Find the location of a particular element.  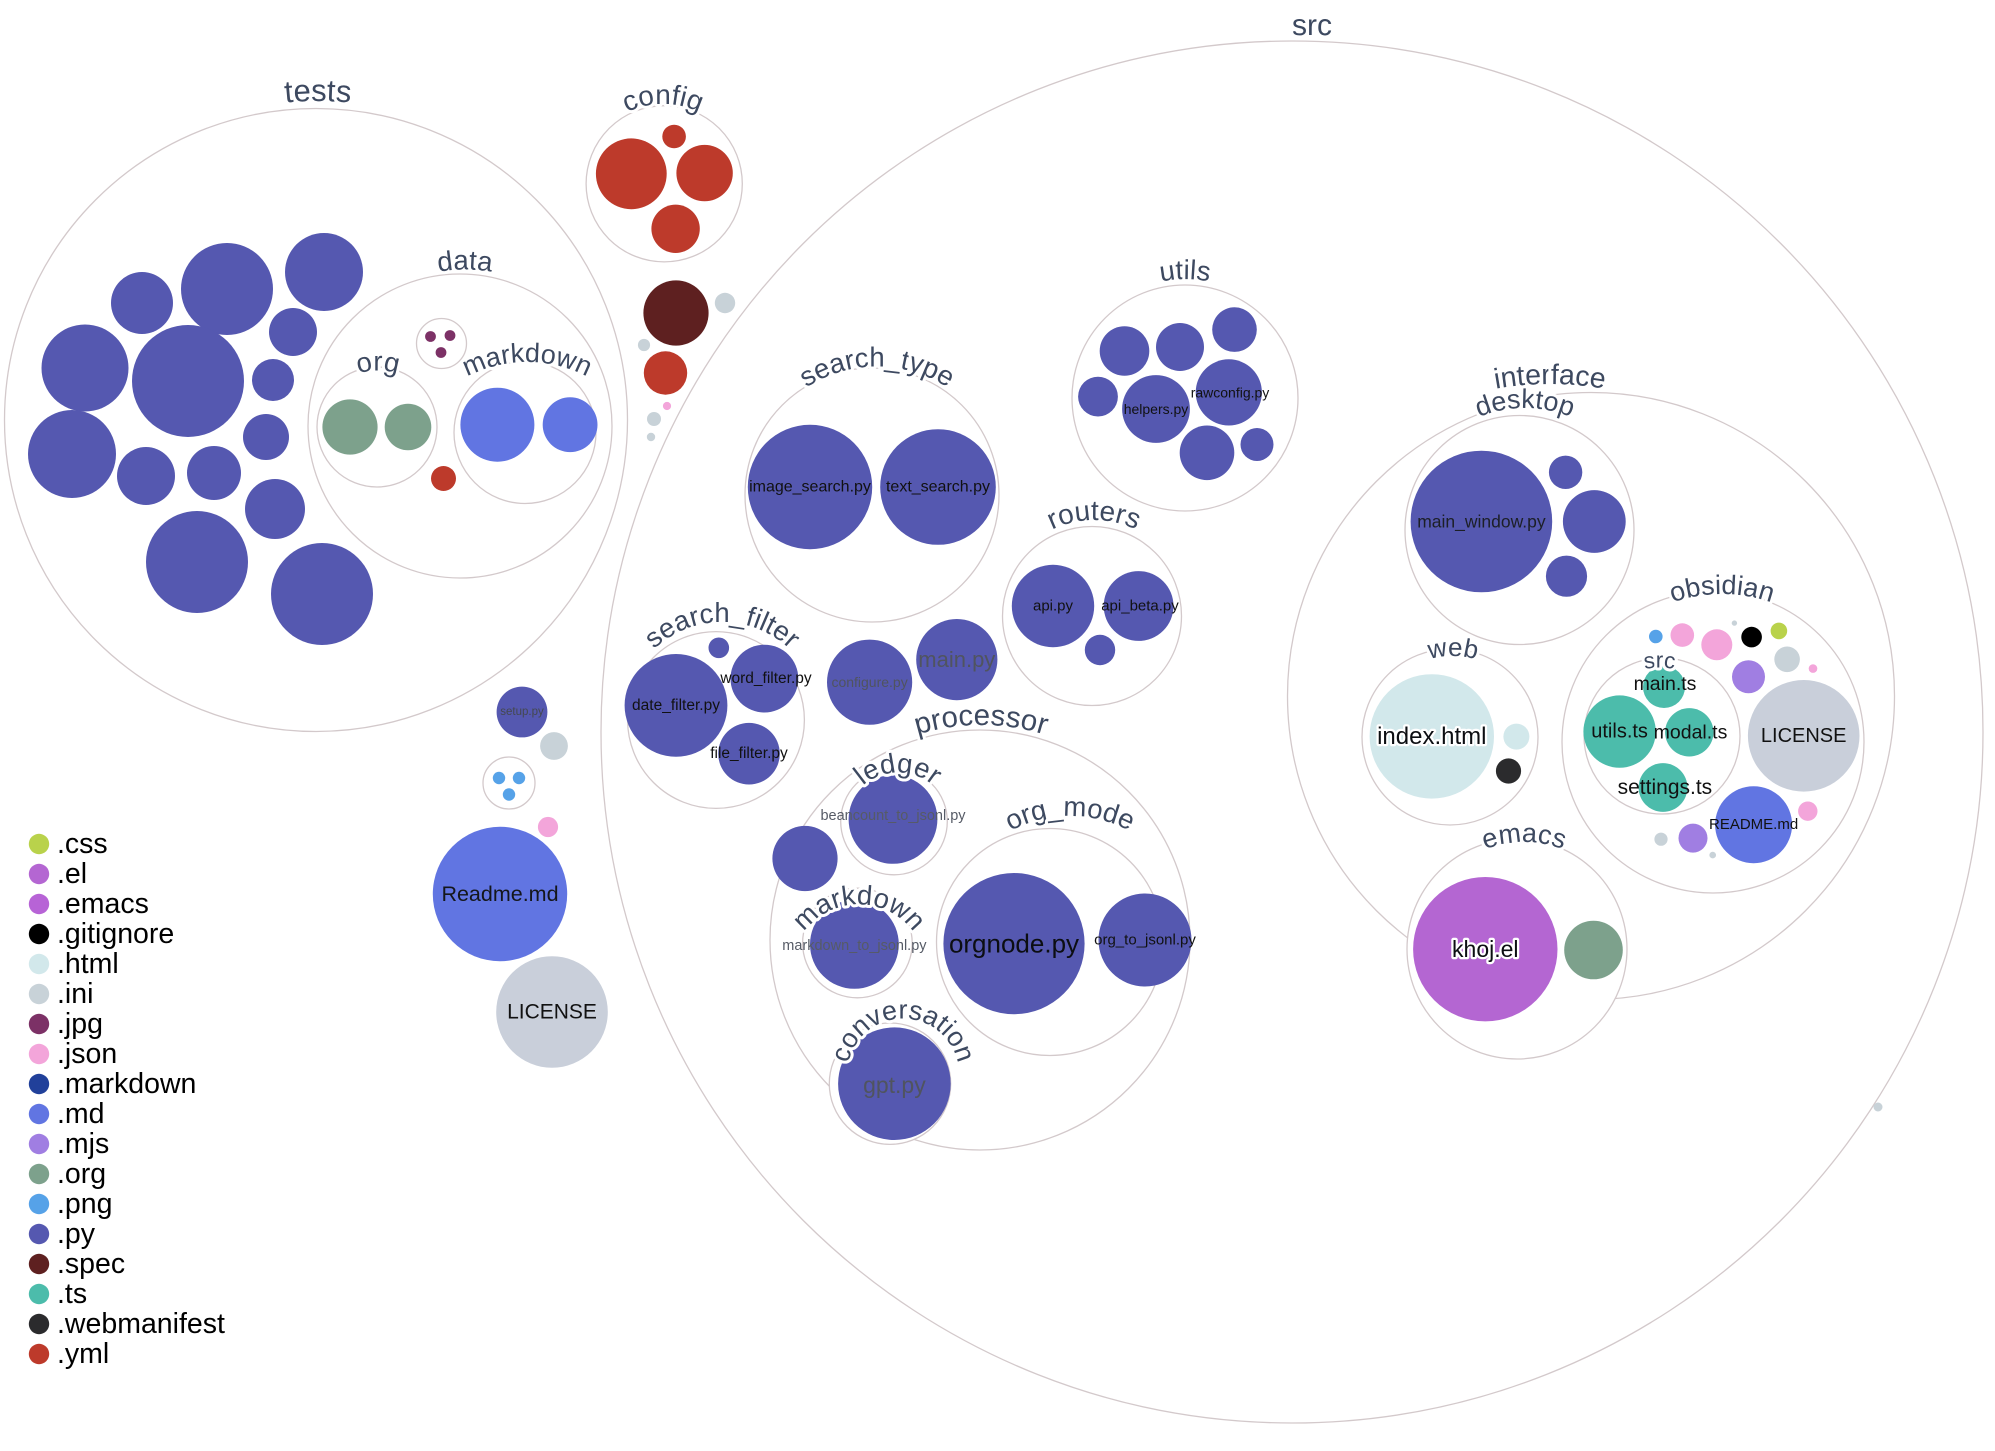

svg-text: .ts is located at coordinates (72, 1294).